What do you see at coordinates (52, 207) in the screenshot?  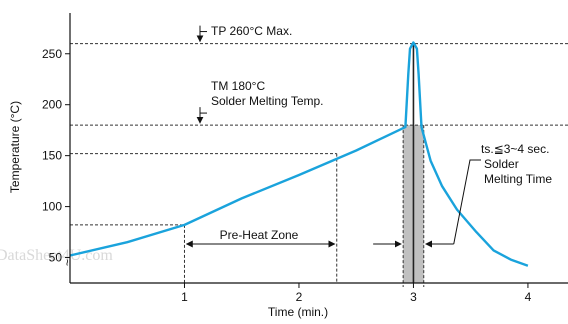 I see `y-tick-label: 100` at bounding box center [52, 207].